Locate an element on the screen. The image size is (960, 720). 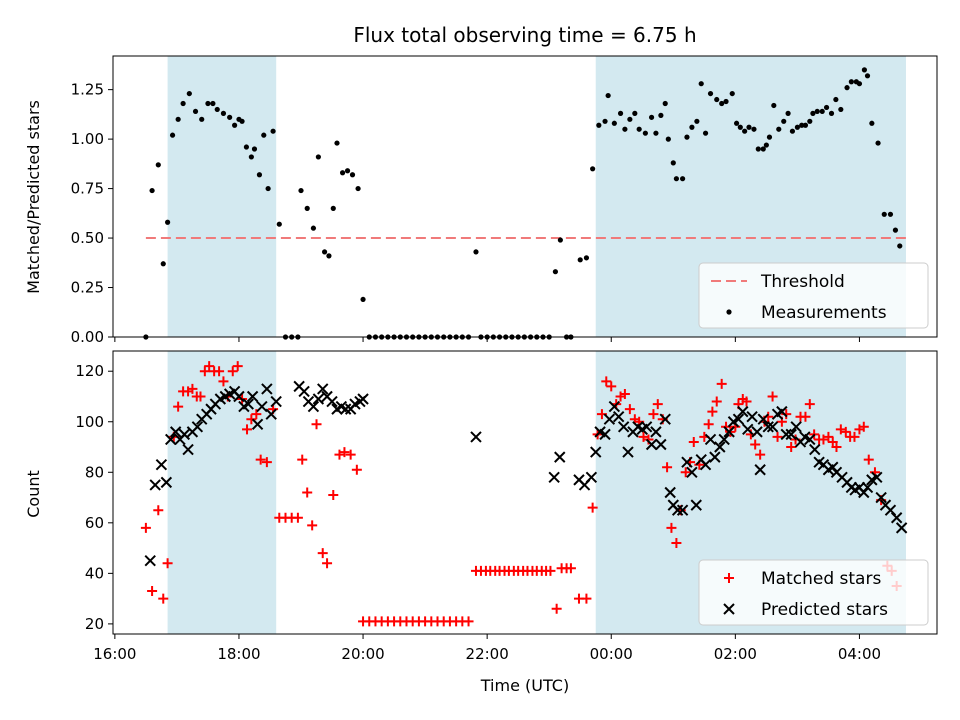
y-tick-label: 0.25 is located at coordinates (87, 288).